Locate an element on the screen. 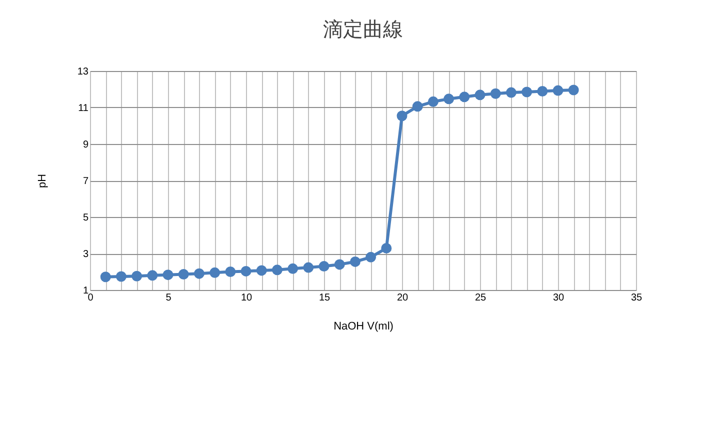 This screenshot has height=443, width=717. x-tick-label: 10 is located at coordinates (246, 298).